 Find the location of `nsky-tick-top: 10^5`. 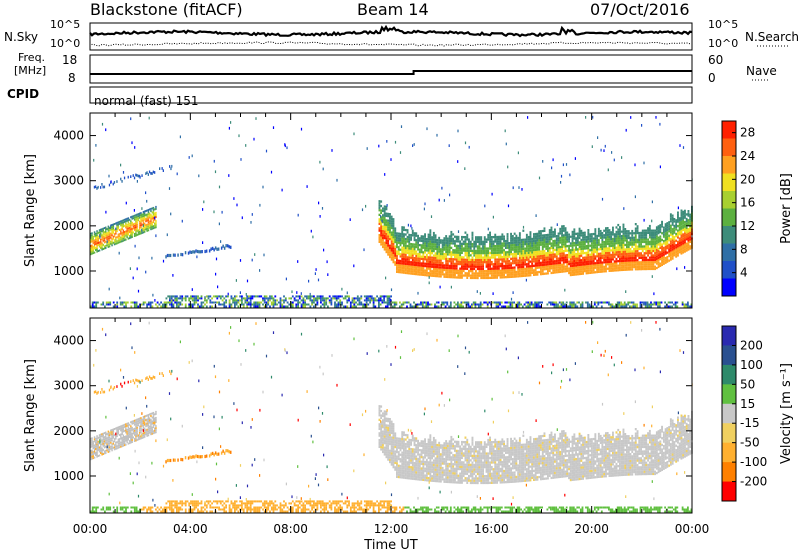

nsky-tick-top: 10^5 is located at coordinates (65, 24).